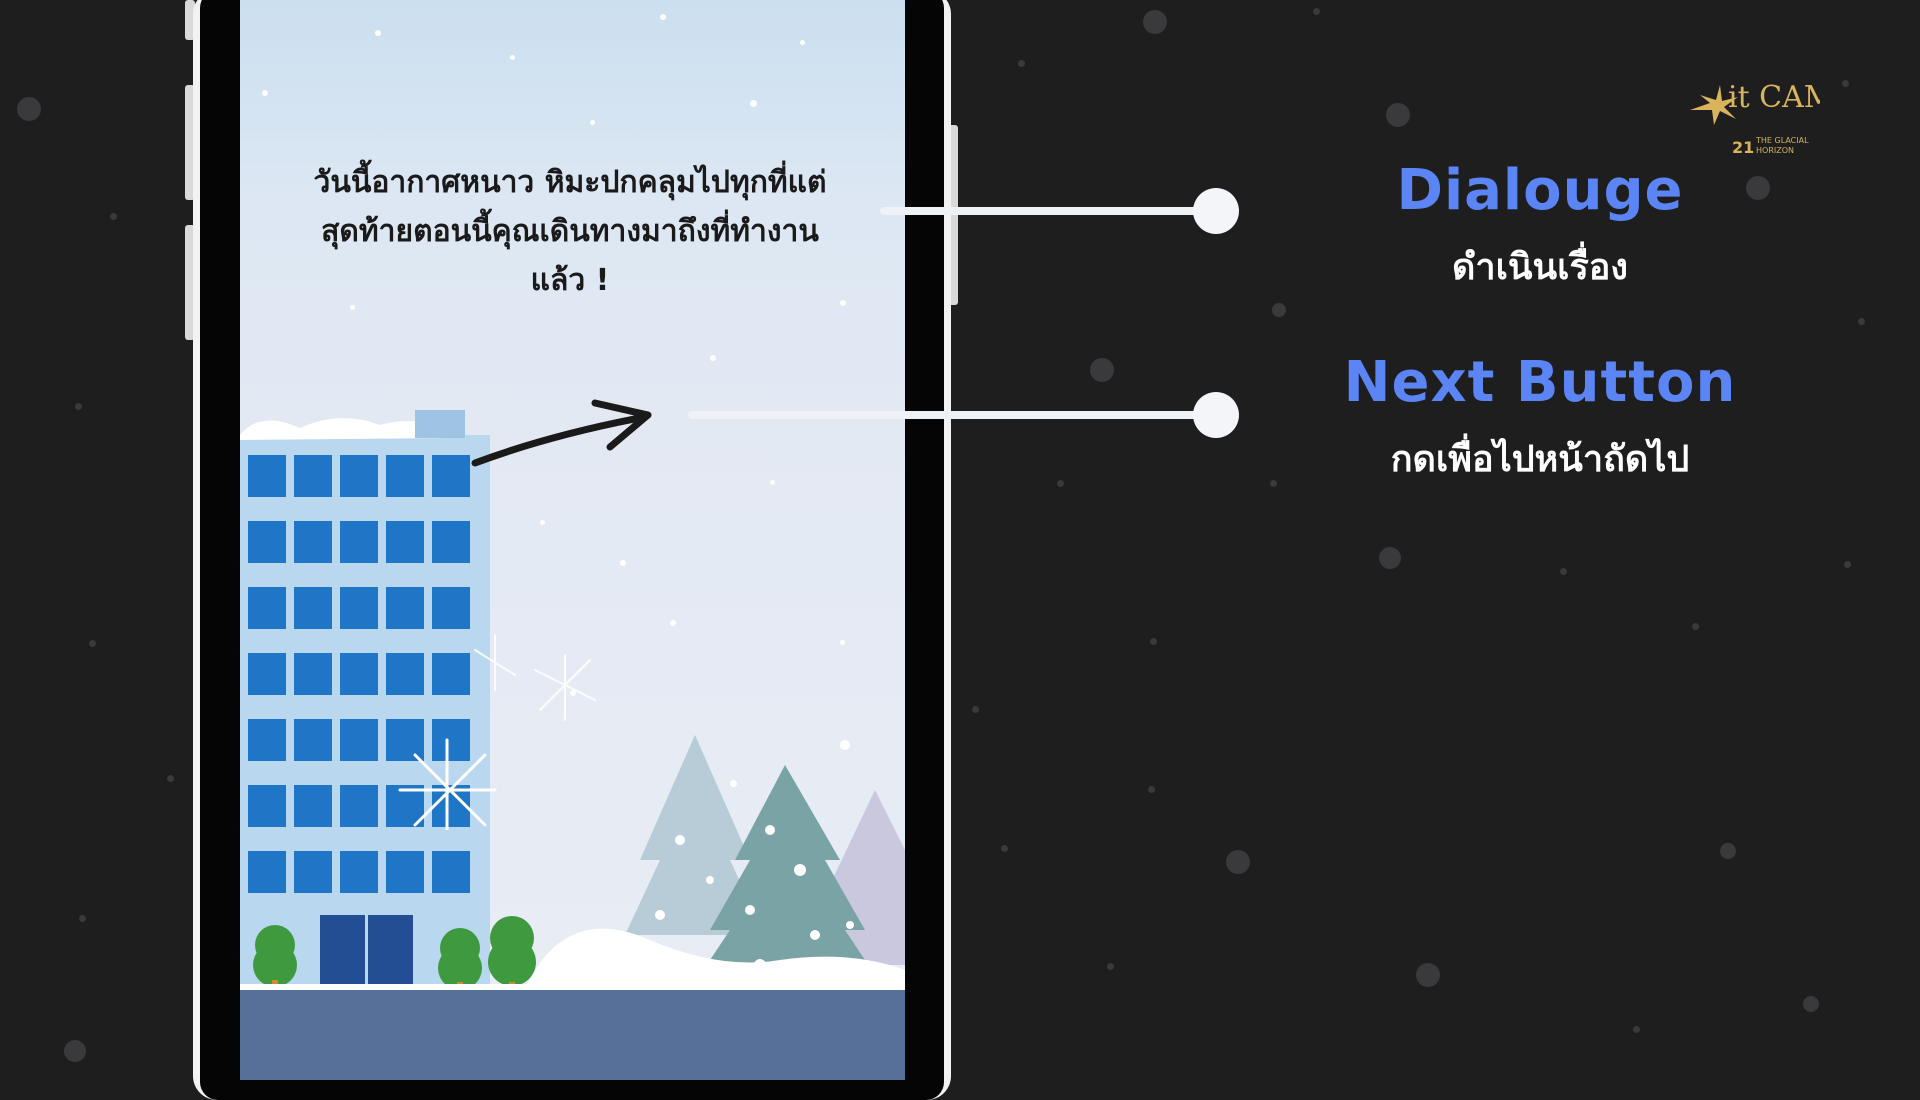 The height and width of the screenshot is (1100, 1920). I want to click on bushes-illustration, so click(394, 957).